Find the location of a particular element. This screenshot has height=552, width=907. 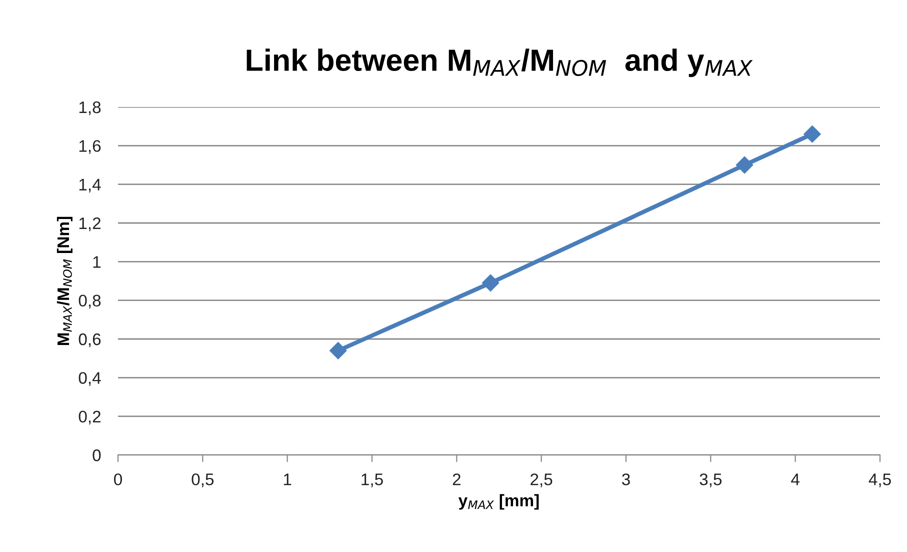

chart-title: Link between M$_{MAX}$/M$_{NOM}$ and y$_{MAX}$ is located at coordinates (499, 63).